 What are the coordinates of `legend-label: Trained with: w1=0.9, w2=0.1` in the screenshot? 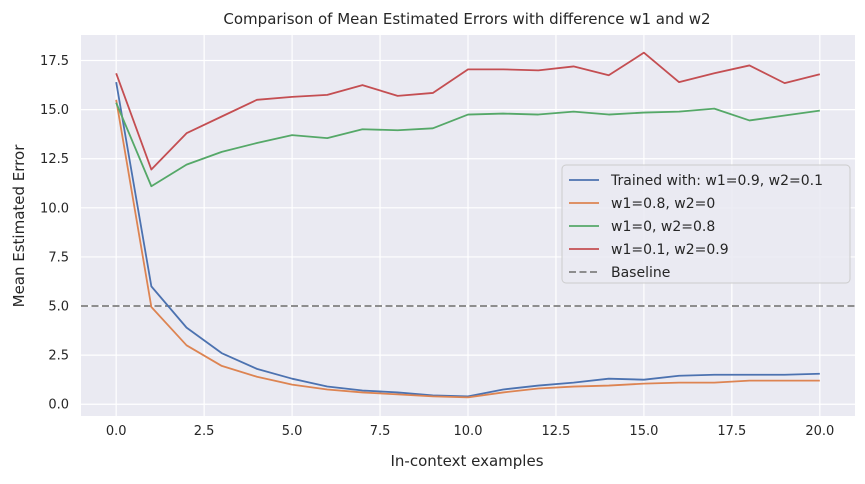 It's located at (716, 181).